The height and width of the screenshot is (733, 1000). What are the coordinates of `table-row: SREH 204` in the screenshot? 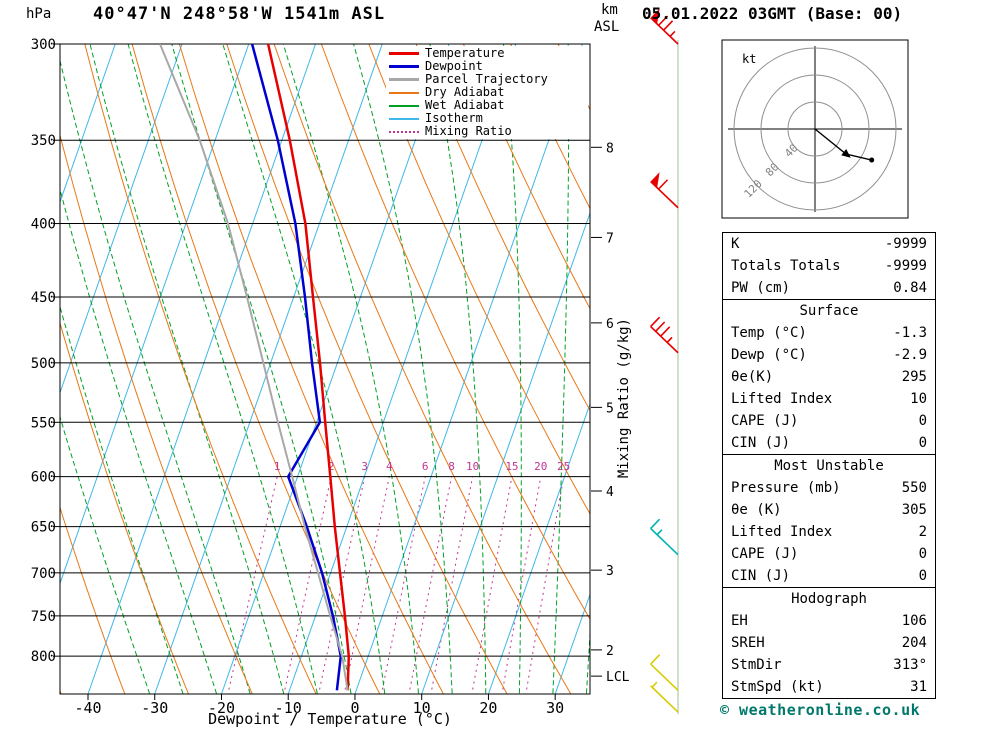 It's located at (829, 643).